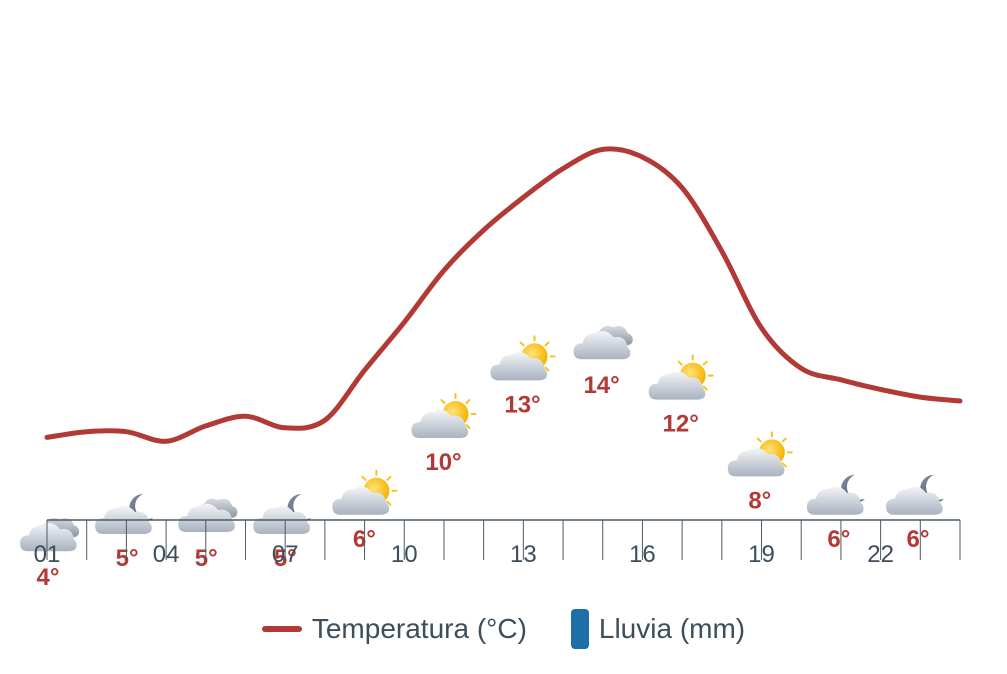 This screenshot has width=1007, height=674. Describe the element at coordinates (443, 462) in the screenshot. I see `temperature-label: 10°` at that location.